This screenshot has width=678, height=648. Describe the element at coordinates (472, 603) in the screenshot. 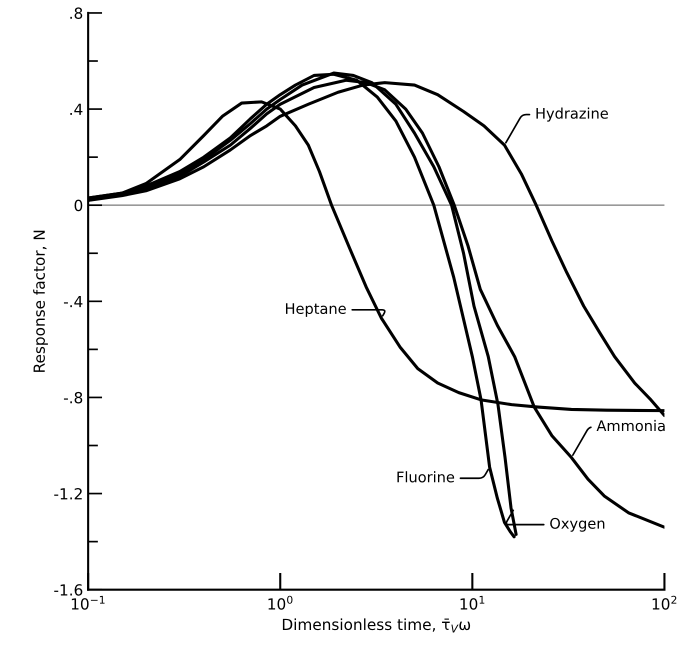

I see `x-tick-label: 10$^{1}$` at that location.